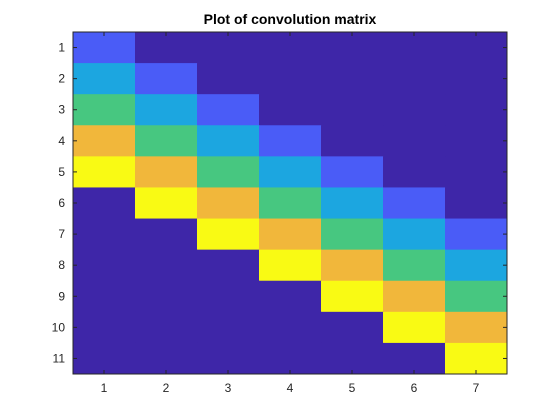  I want to click on x-tick-label: 5, so click(352, 388).